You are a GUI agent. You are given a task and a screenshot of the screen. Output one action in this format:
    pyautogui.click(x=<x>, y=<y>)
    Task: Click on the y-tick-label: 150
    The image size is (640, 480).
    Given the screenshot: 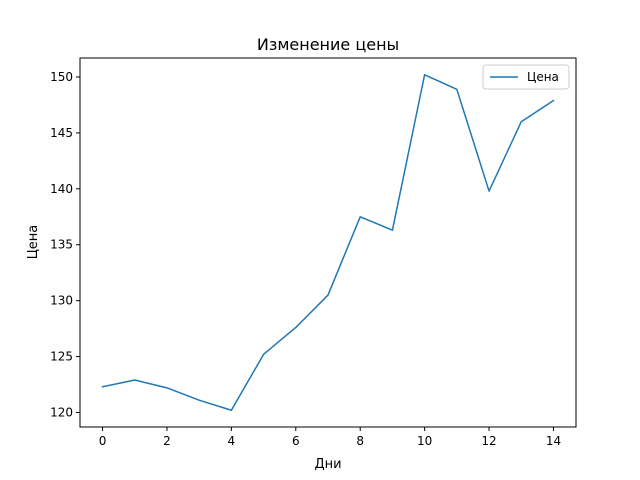 What is the action you would take?
    pyautogui.click(x=61, y=77)
    